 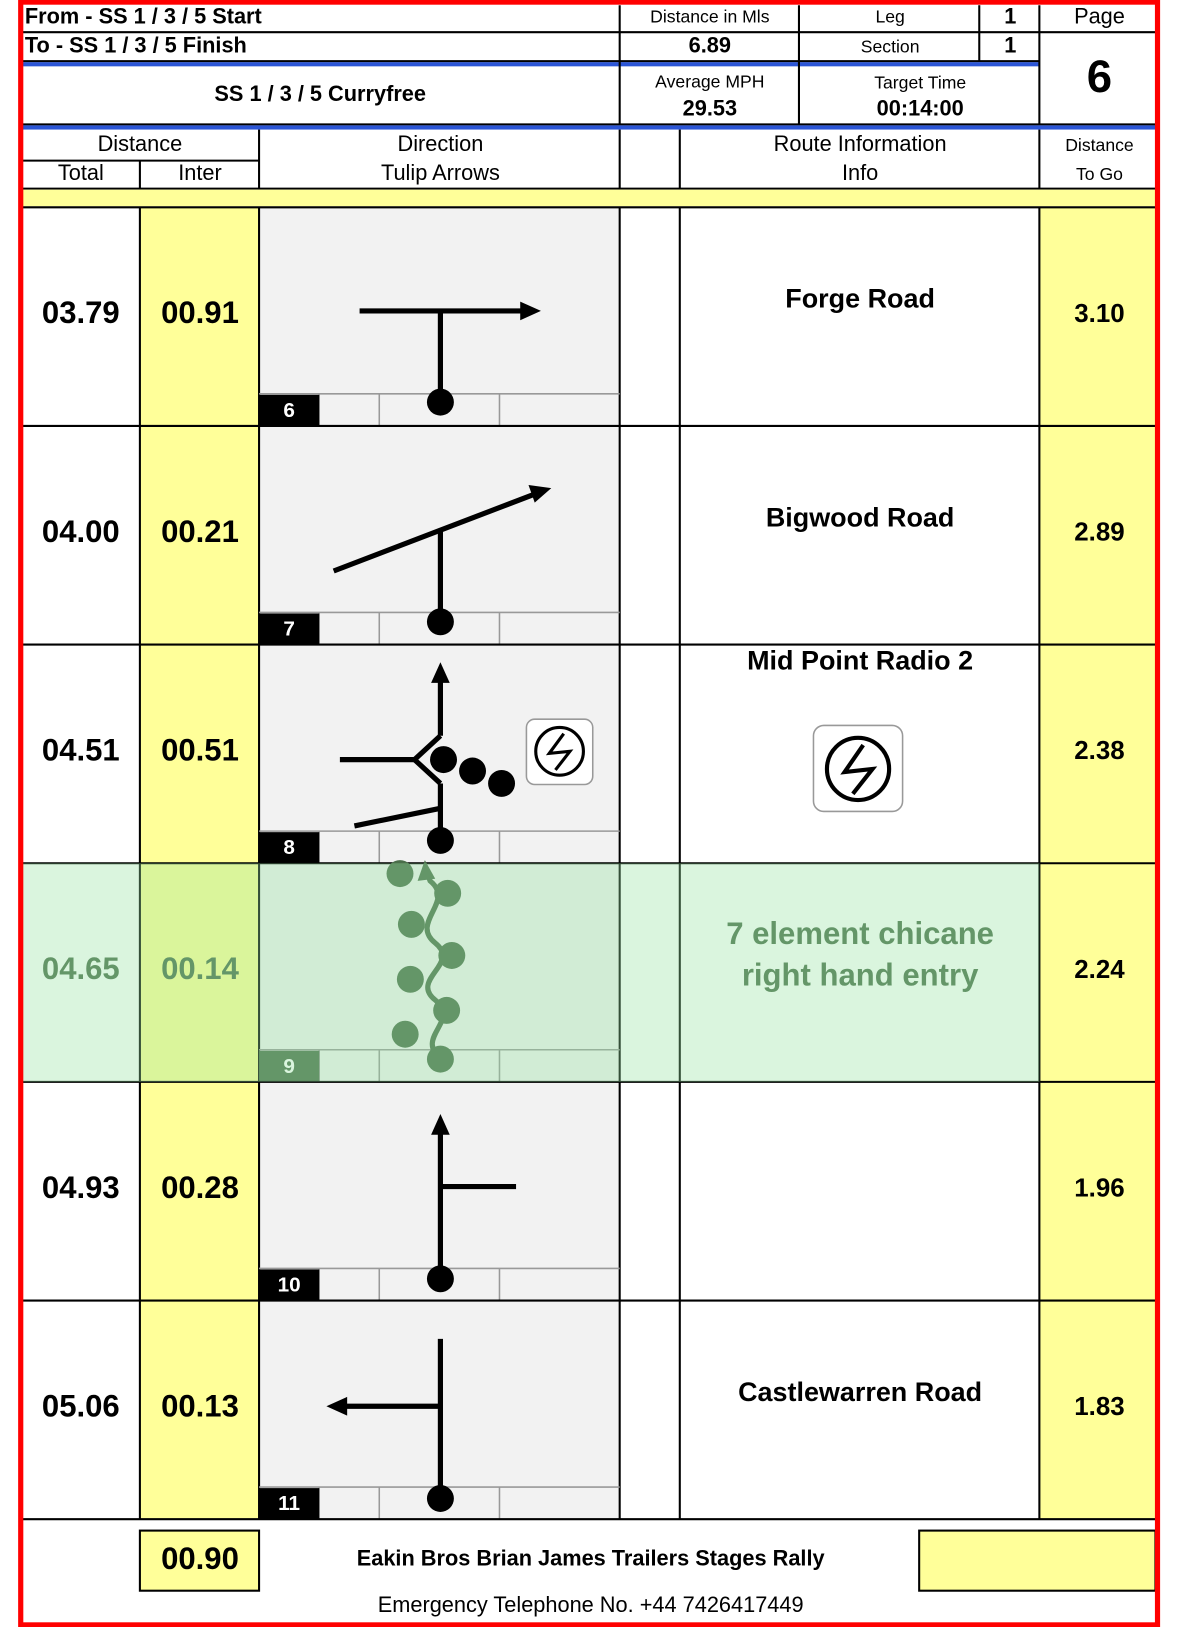 I want to click on distance: 6.89, so click(x=710, y=44).